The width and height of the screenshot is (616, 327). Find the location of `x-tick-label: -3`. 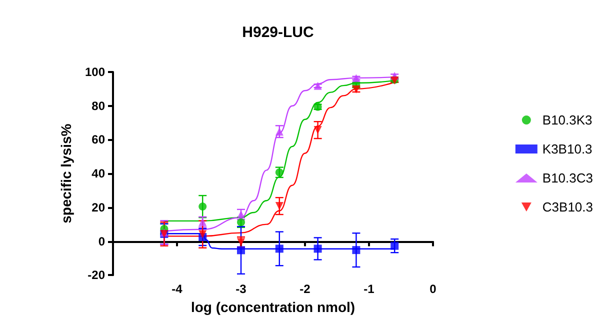

x-tick-label: -3 is located at coordinates (241, 289).